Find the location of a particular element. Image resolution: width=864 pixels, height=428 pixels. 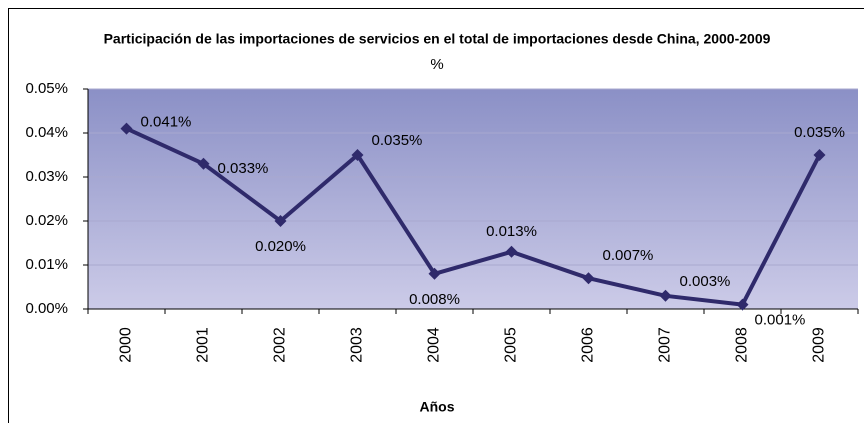

data-label: 0.003% is located at coordinates (705, 281).